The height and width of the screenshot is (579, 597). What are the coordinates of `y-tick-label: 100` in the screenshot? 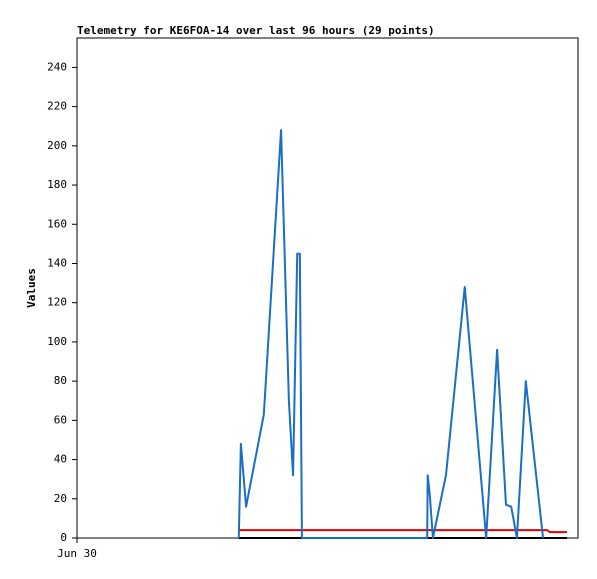 It's located at (57, 341).